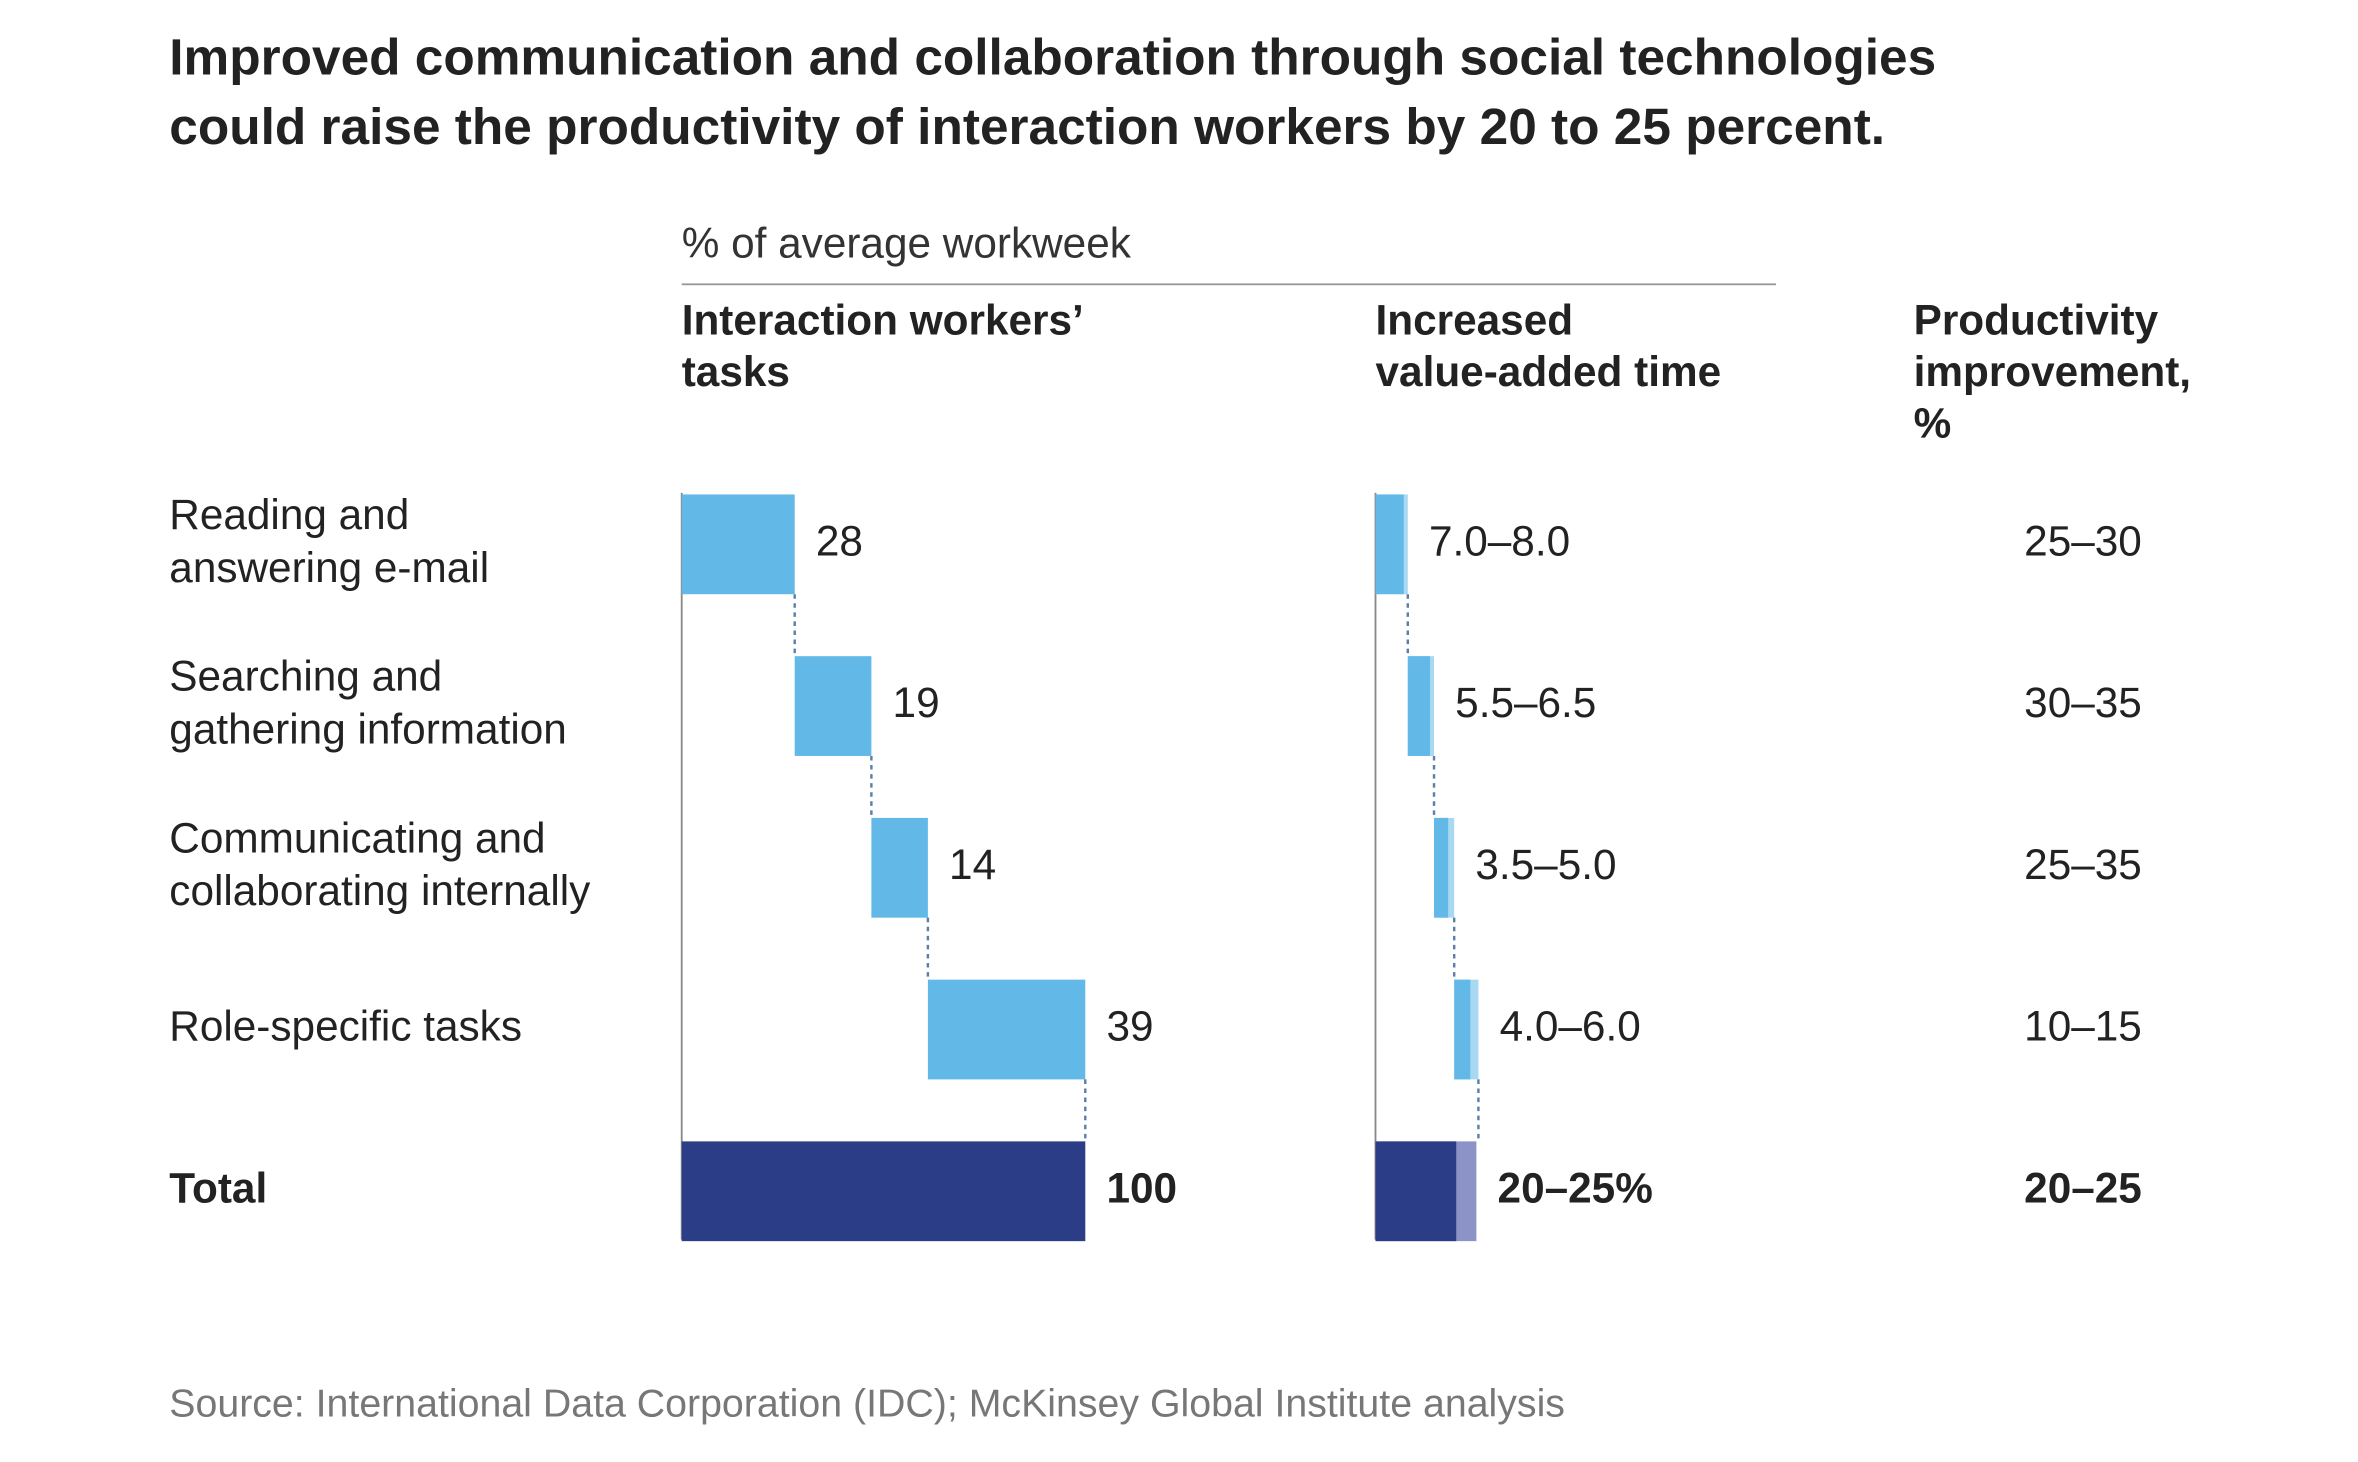 The image size is (2358, 1462). Describe the element at coordinates (1141, 1187) in the screenshot. I see `value-label: 100` at that location.